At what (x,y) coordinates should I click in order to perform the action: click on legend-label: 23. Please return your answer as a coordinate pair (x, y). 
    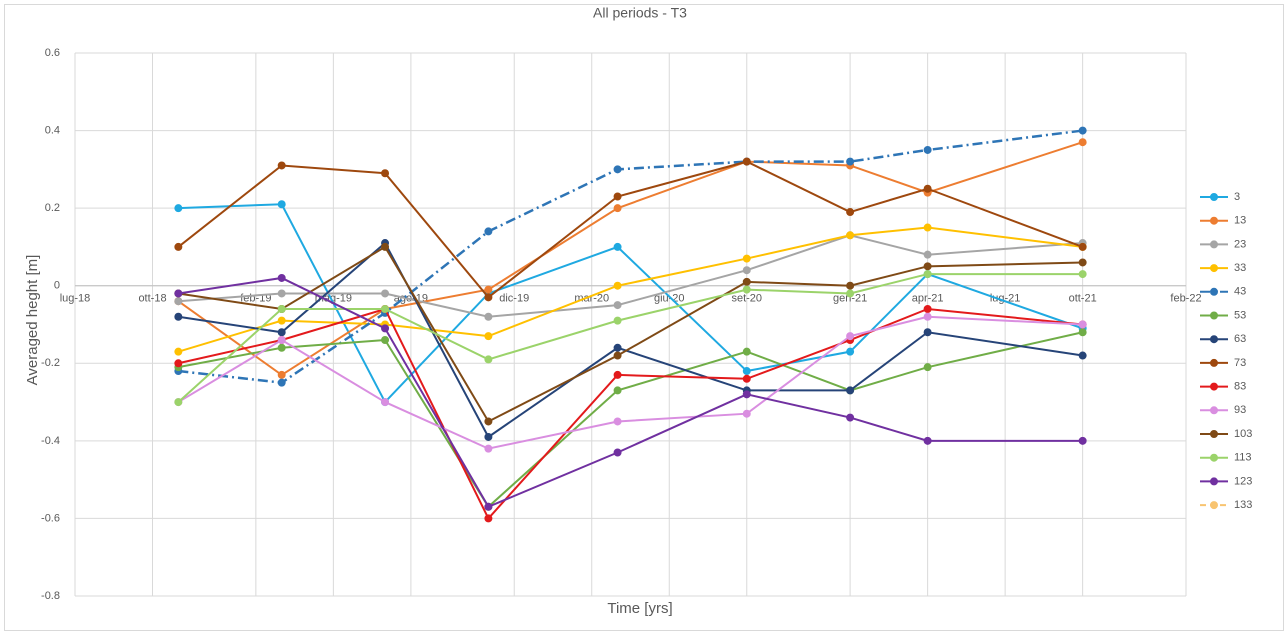
    Looking at the image, I should click on (1240, 244).